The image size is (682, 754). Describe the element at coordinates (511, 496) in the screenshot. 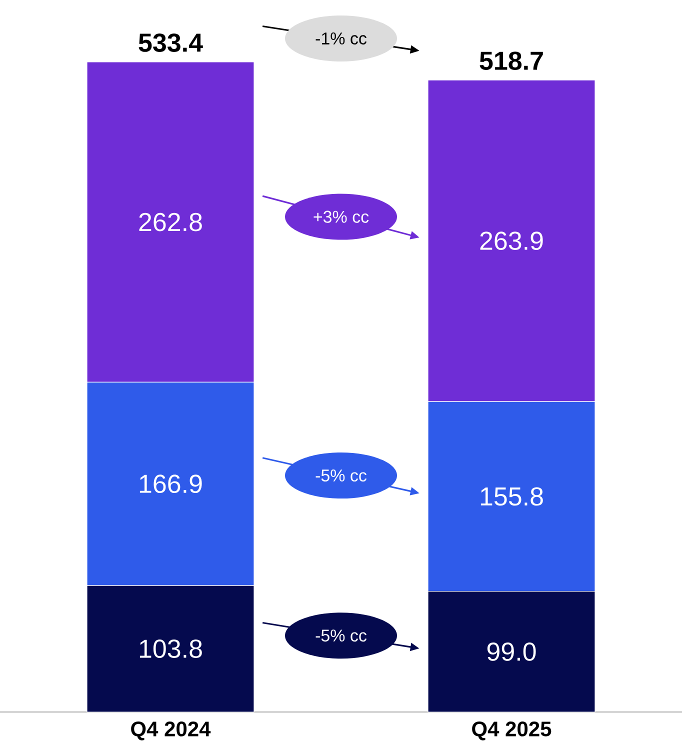

I see `data-label: 155.8` at that location.